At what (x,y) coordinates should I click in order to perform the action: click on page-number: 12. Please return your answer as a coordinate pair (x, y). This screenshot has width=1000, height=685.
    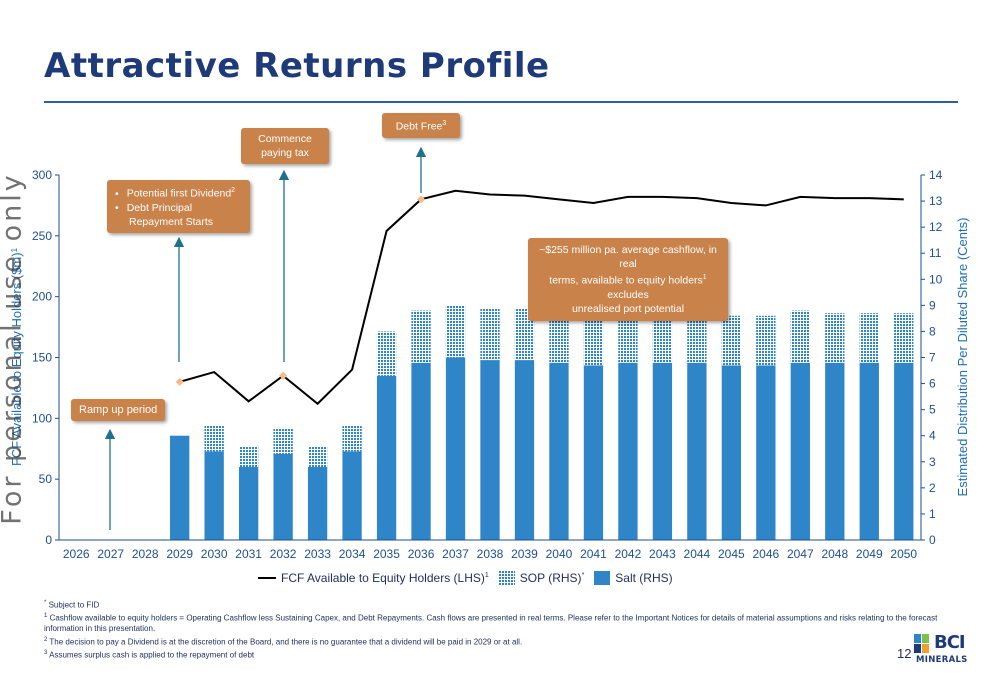
    Looking at the image, I should click on (904, 653).